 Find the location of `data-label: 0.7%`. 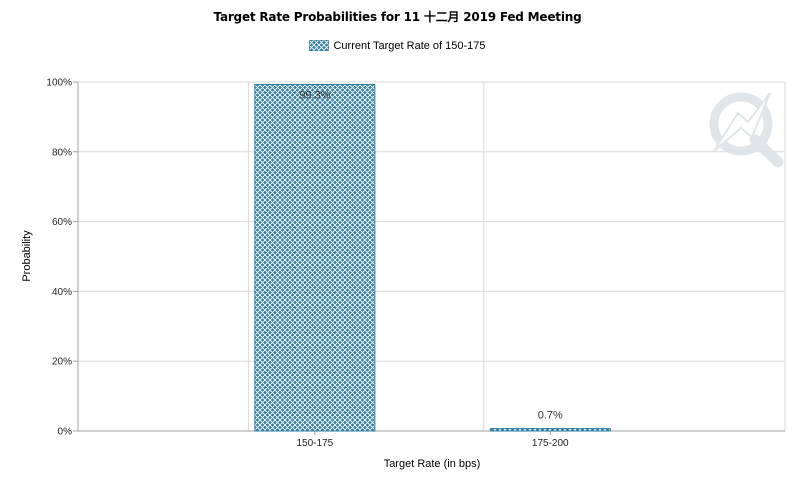

data-label: 0.7% is located at coordinates (550, 416).